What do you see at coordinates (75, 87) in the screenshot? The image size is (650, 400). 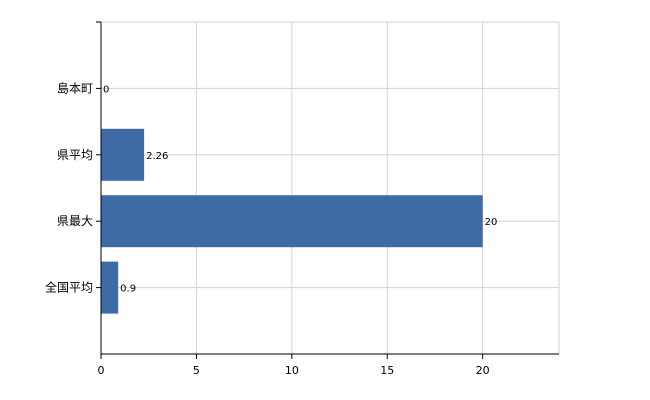 I see `category-label-0: 島本町` at bounding box center [75, 87].